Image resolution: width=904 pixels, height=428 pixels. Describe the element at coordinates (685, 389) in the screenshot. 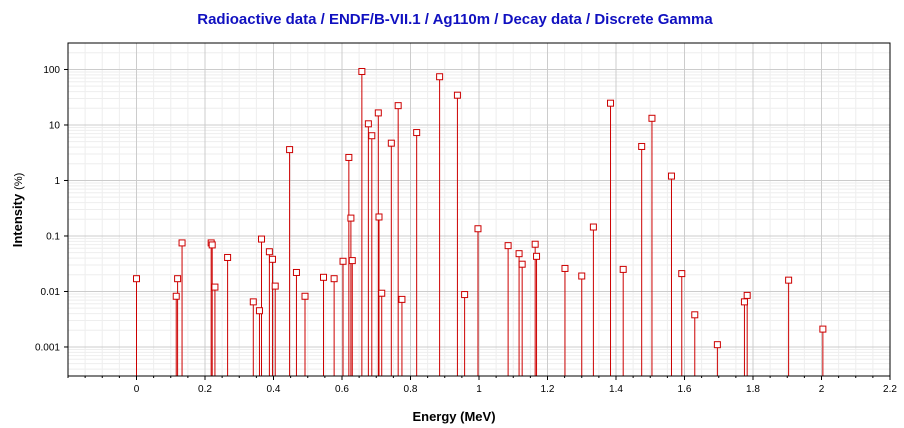

I see `x-tick-label: 1.6` at that location.